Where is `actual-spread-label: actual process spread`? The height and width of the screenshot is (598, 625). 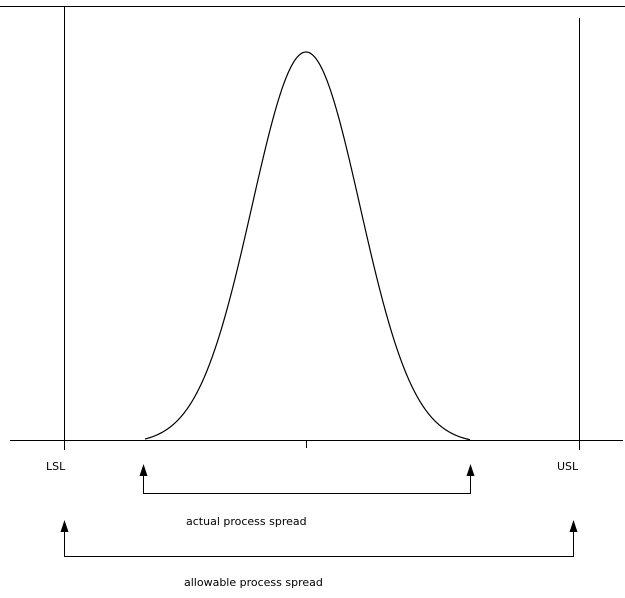
actual-spread-label: actual process spread is located at coordinates (246, 521).